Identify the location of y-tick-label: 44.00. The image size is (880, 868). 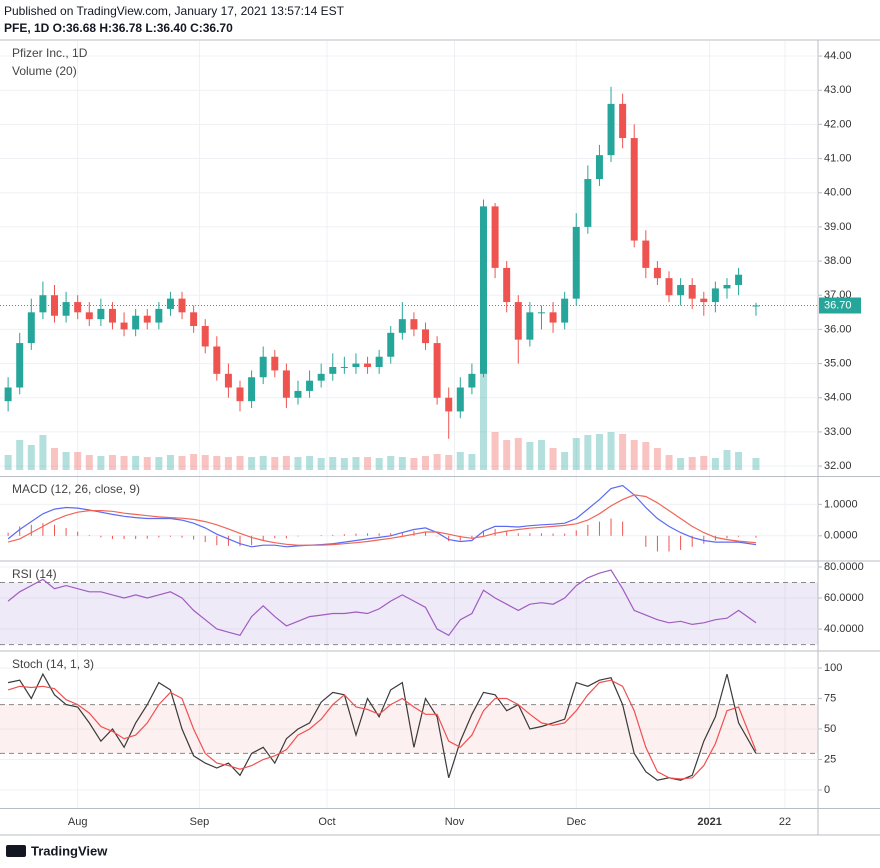
(838, 56).